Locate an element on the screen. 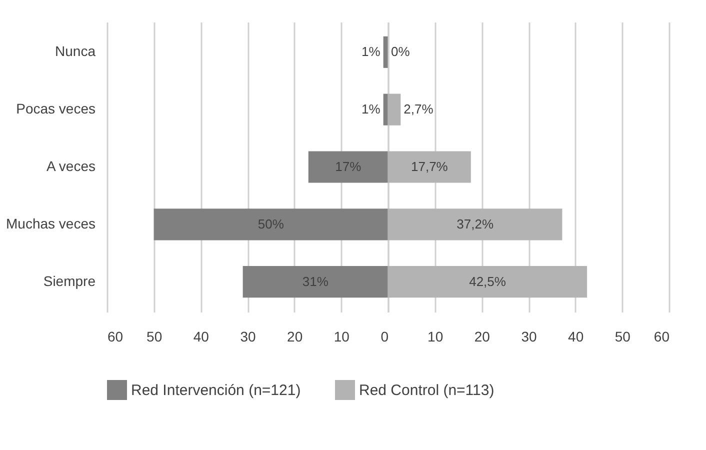 Image resolution: width=706 pixels, height=450 pixels. data-label: 17,7% is located at coordinates (429, 166).